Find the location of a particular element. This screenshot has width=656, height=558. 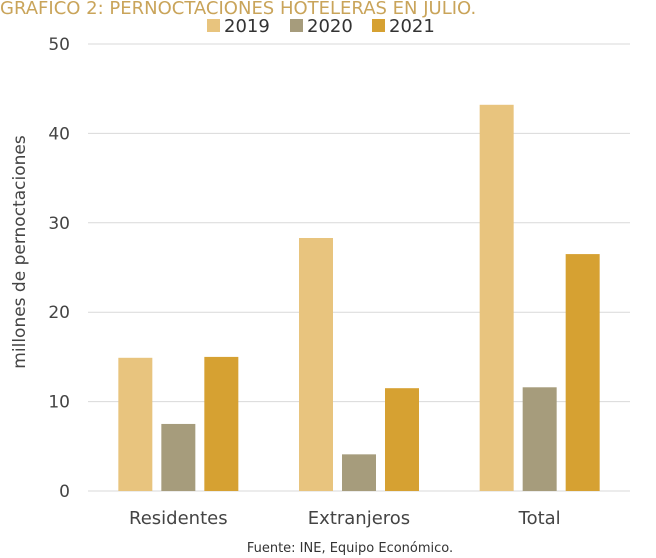

bar-extranjeros-2021 is located at coordinates (402, 439).